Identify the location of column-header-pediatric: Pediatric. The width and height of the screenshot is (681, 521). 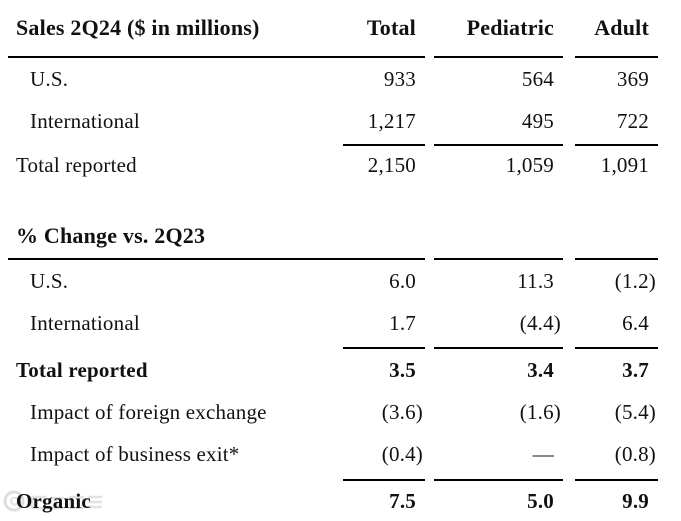
(510, 27).